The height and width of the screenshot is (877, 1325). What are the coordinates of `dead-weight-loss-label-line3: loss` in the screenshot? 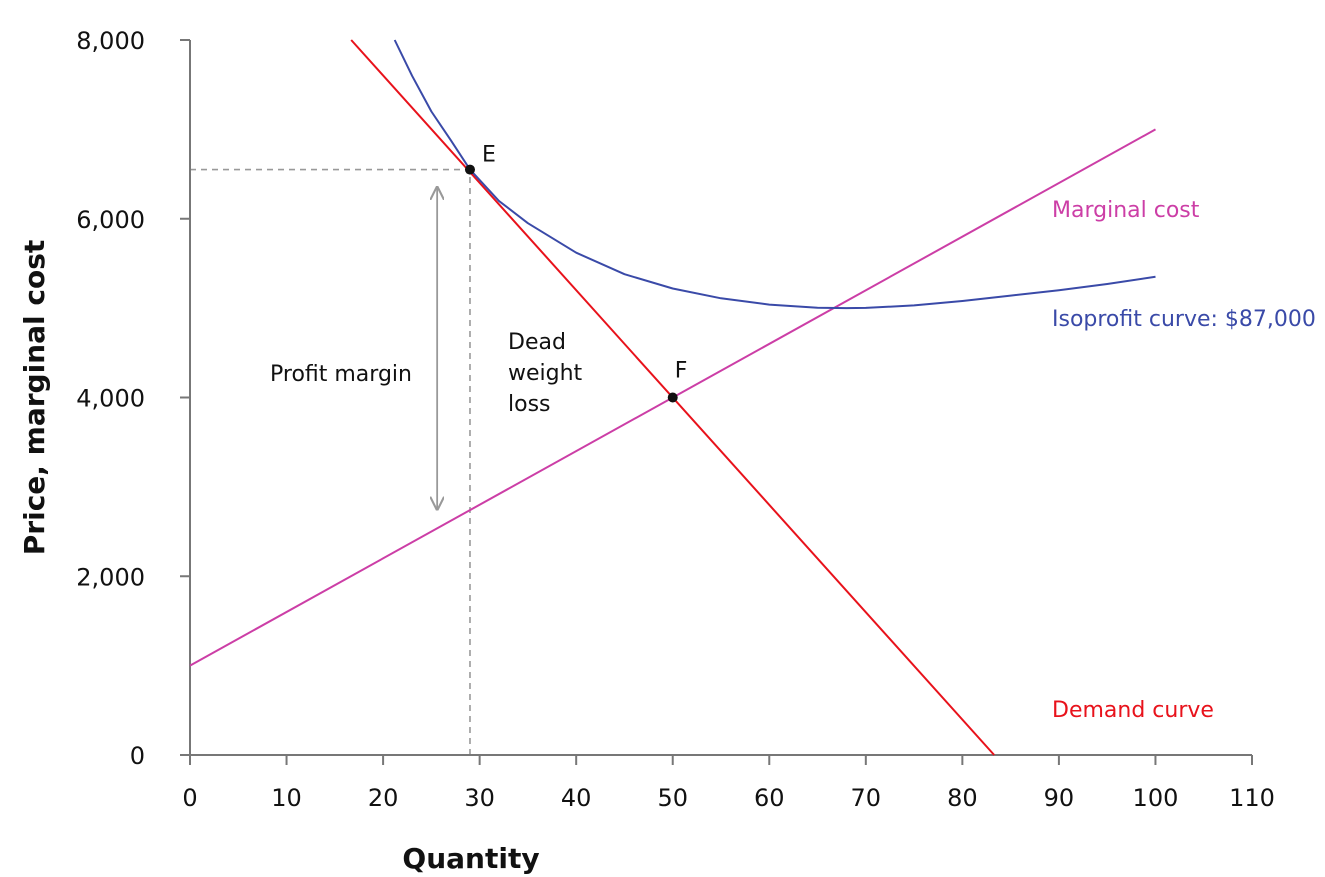 It's located at (529, 404).